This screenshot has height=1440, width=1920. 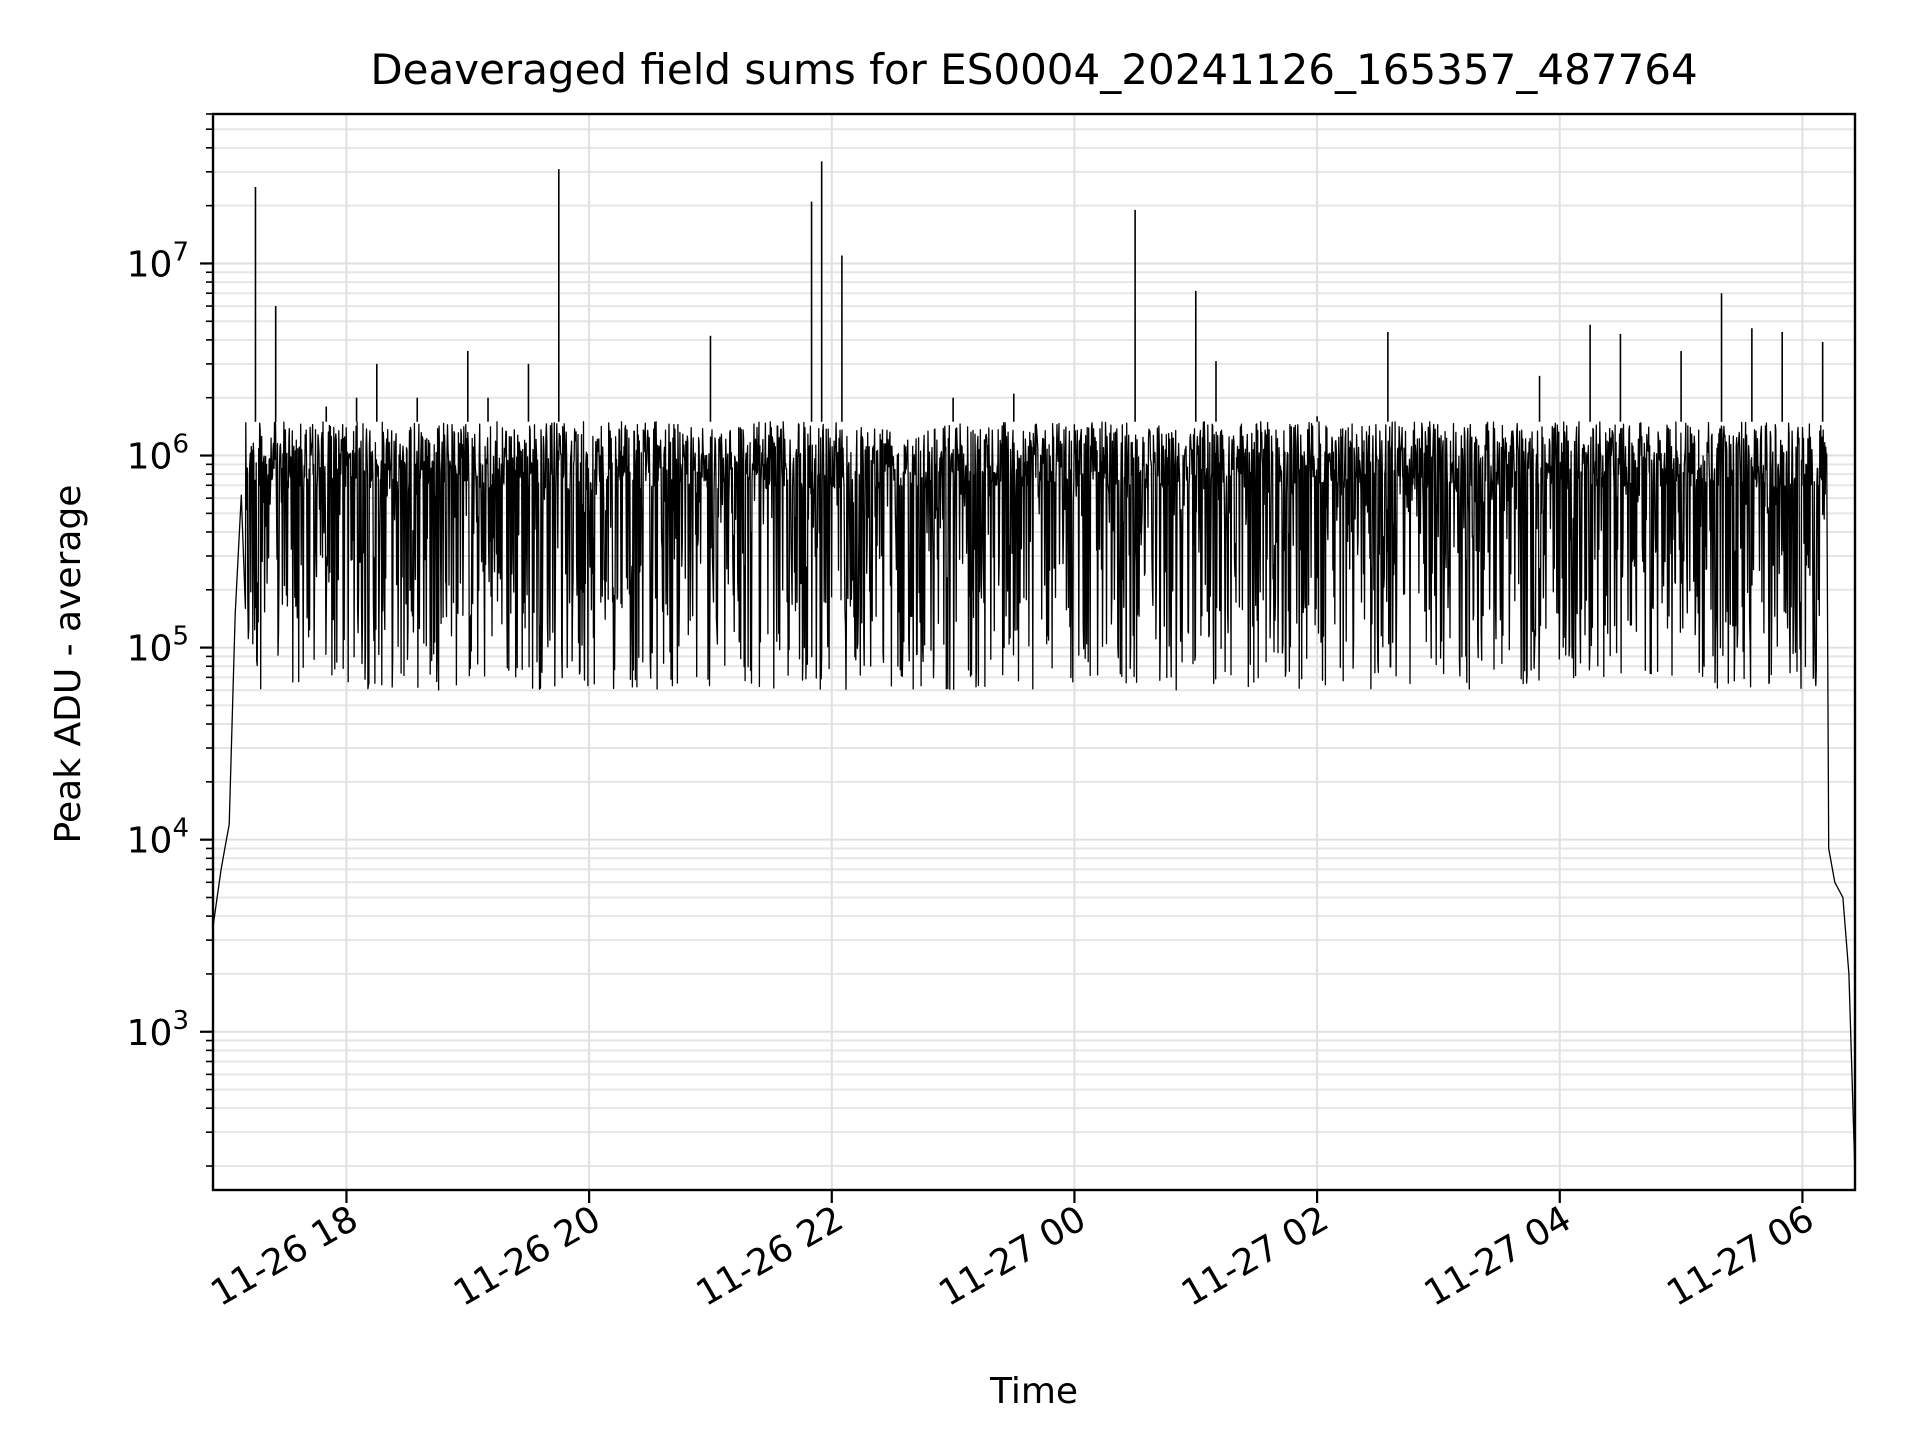 What do you see at coordinates (158, 261) in the screenshot?
I see `y-tick-label: 10⁷` at bounding box center [158, 261].